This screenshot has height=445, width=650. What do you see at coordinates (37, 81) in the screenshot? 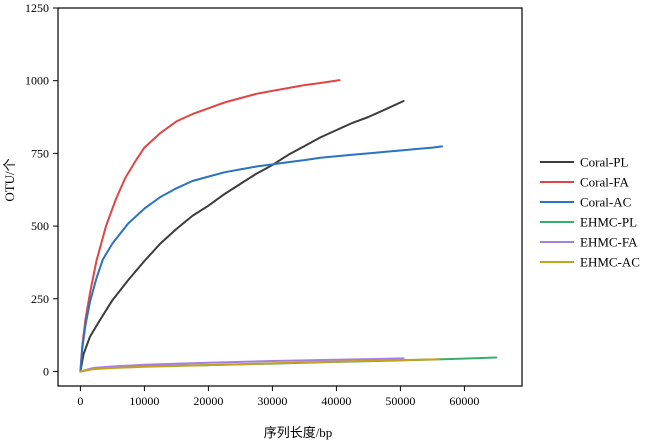
I see `y-tick-label: 1000` at bounding box center [37, 81].